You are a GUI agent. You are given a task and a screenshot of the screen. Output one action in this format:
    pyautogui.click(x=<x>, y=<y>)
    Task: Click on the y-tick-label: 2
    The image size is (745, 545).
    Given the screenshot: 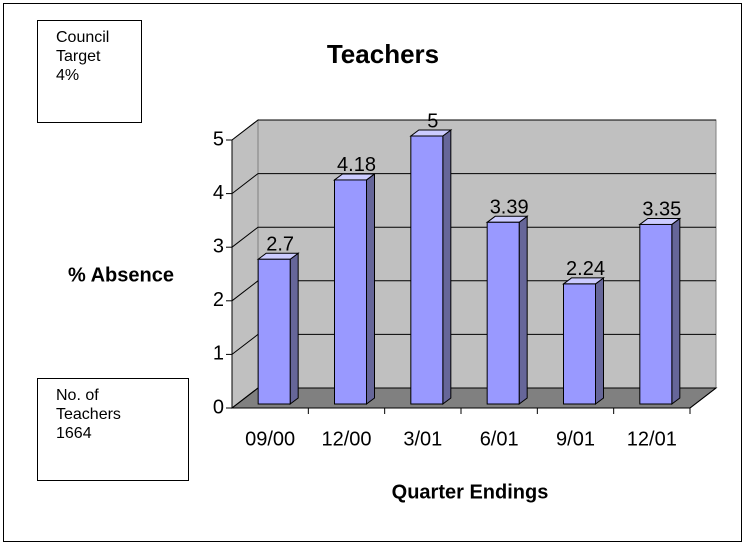 What is the action you would take?
    pyautogui.click(x=218, y=300)
    